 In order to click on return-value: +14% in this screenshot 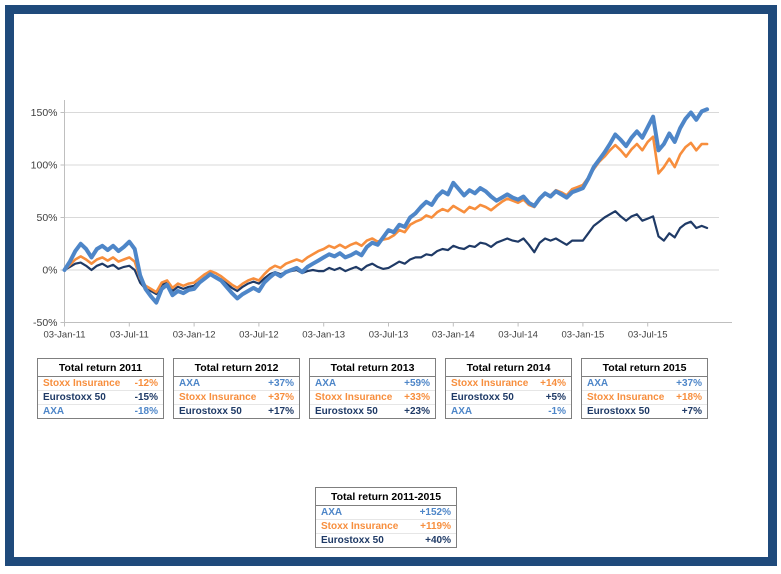, I will do `click(553, 383)`.